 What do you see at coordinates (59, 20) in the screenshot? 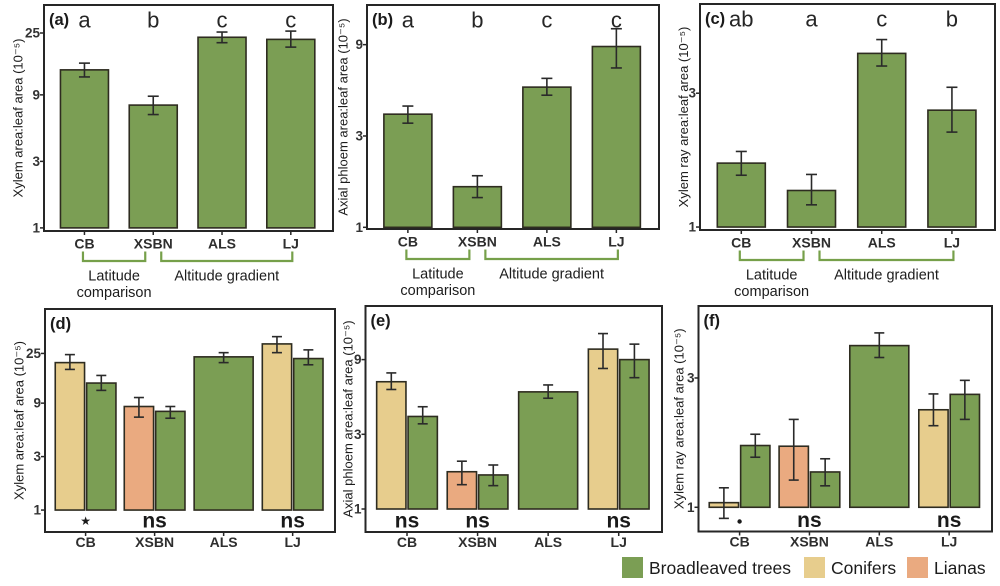
I see `panel-tag: (a)` at bounding box center [59, 20].